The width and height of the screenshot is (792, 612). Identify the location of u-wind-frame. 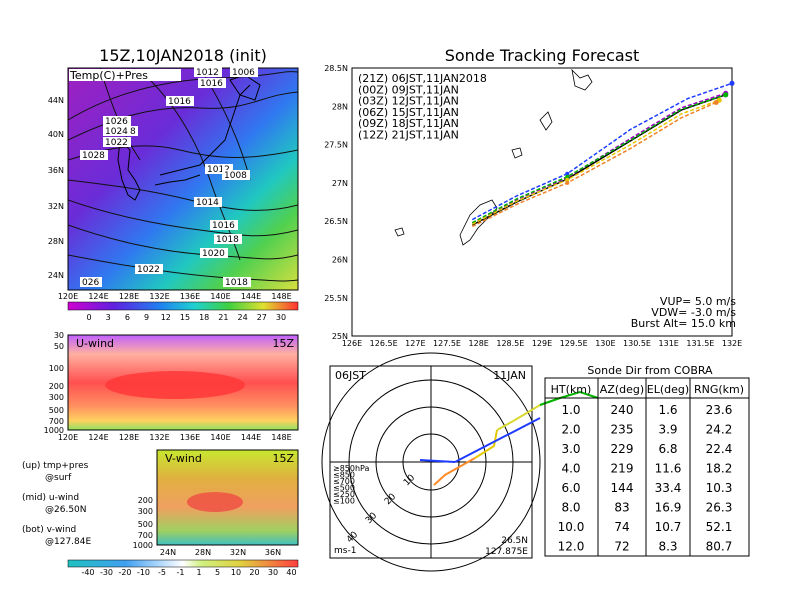
(183, 382).